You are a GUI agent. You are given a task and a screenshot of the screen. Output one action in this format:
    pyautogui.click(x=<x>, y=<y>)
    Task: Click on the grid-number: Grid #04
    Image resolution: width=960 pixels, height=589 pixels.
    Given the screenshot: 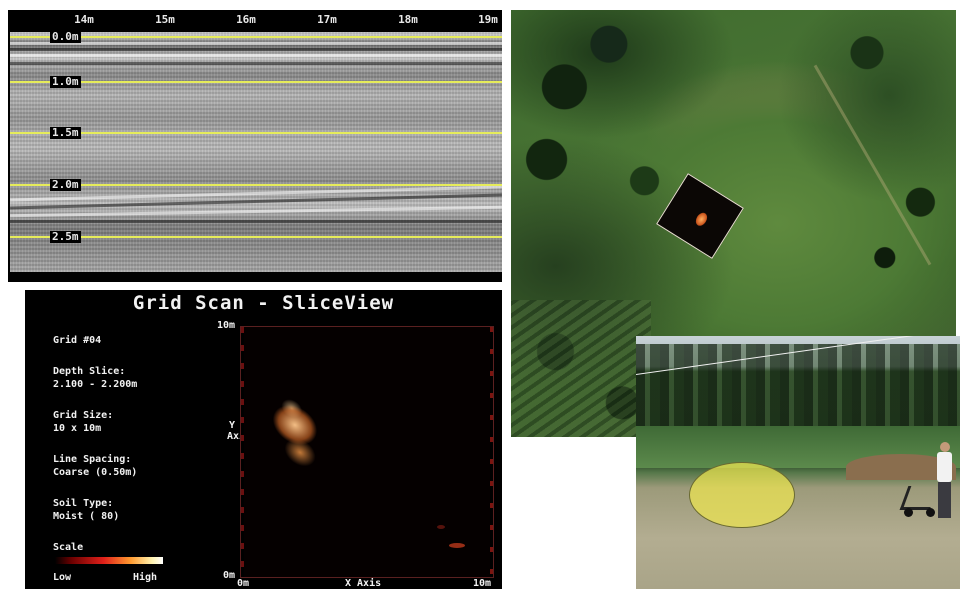 What is the action you would take?
    pyautogui.click(x=77, y=340)
    